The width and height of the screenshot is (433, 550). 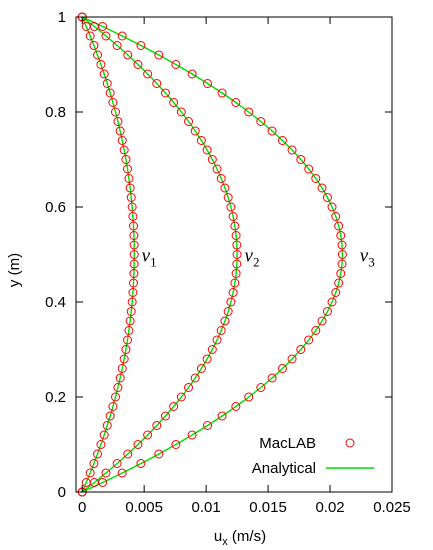 I want to click on x-tick-label: 0.01, so click(x=206, y=507).